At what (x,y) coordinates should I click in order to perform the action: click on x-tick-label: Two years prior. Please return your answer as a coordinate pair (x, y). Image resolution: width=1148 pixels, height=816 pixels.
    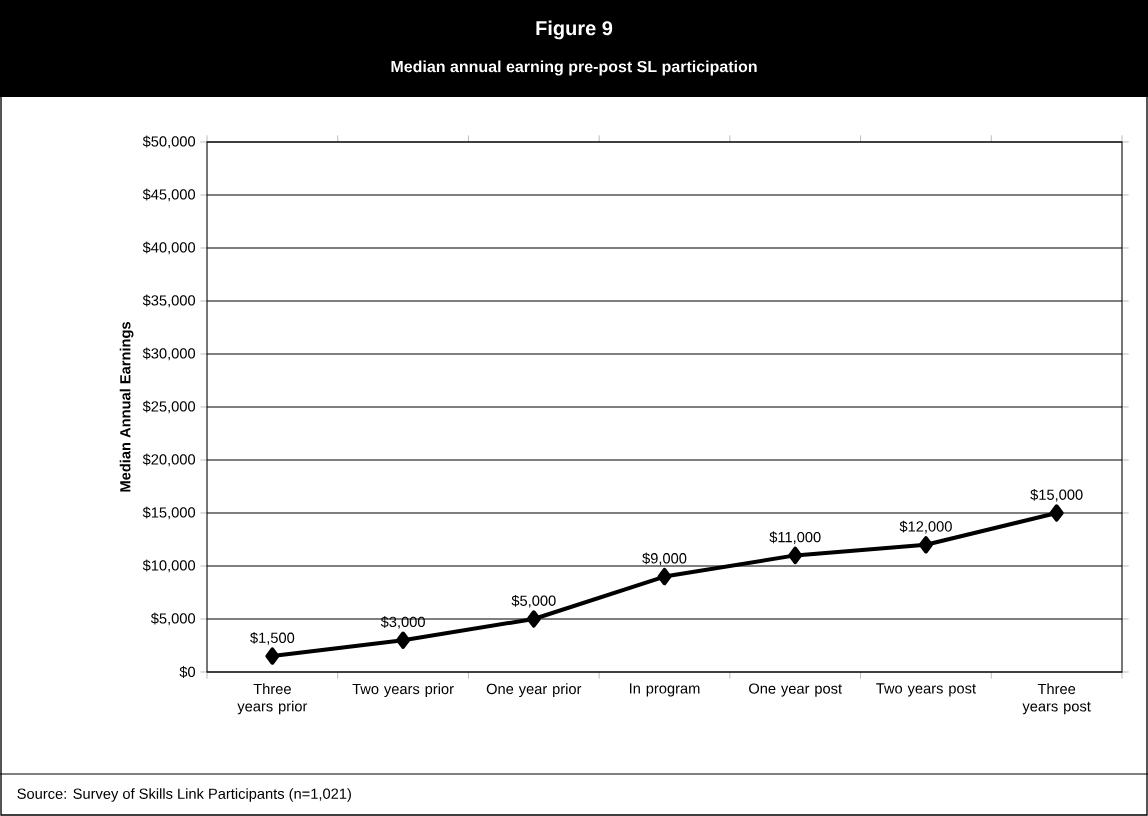
    Looking at the image, I should click on (403, 690).